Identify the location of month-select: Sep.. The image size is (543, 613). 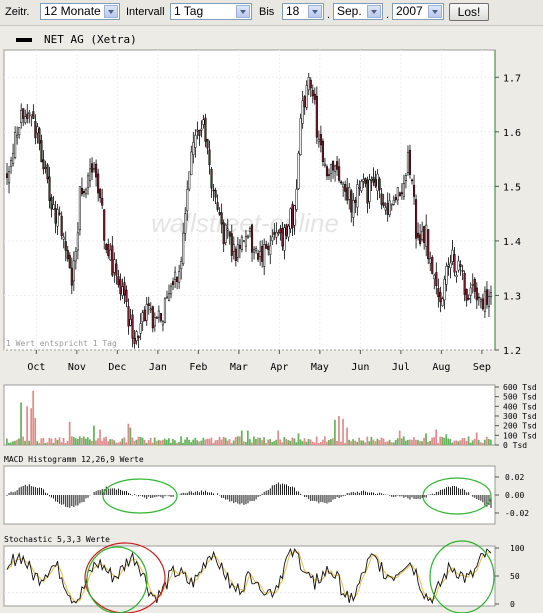
(358, 11).